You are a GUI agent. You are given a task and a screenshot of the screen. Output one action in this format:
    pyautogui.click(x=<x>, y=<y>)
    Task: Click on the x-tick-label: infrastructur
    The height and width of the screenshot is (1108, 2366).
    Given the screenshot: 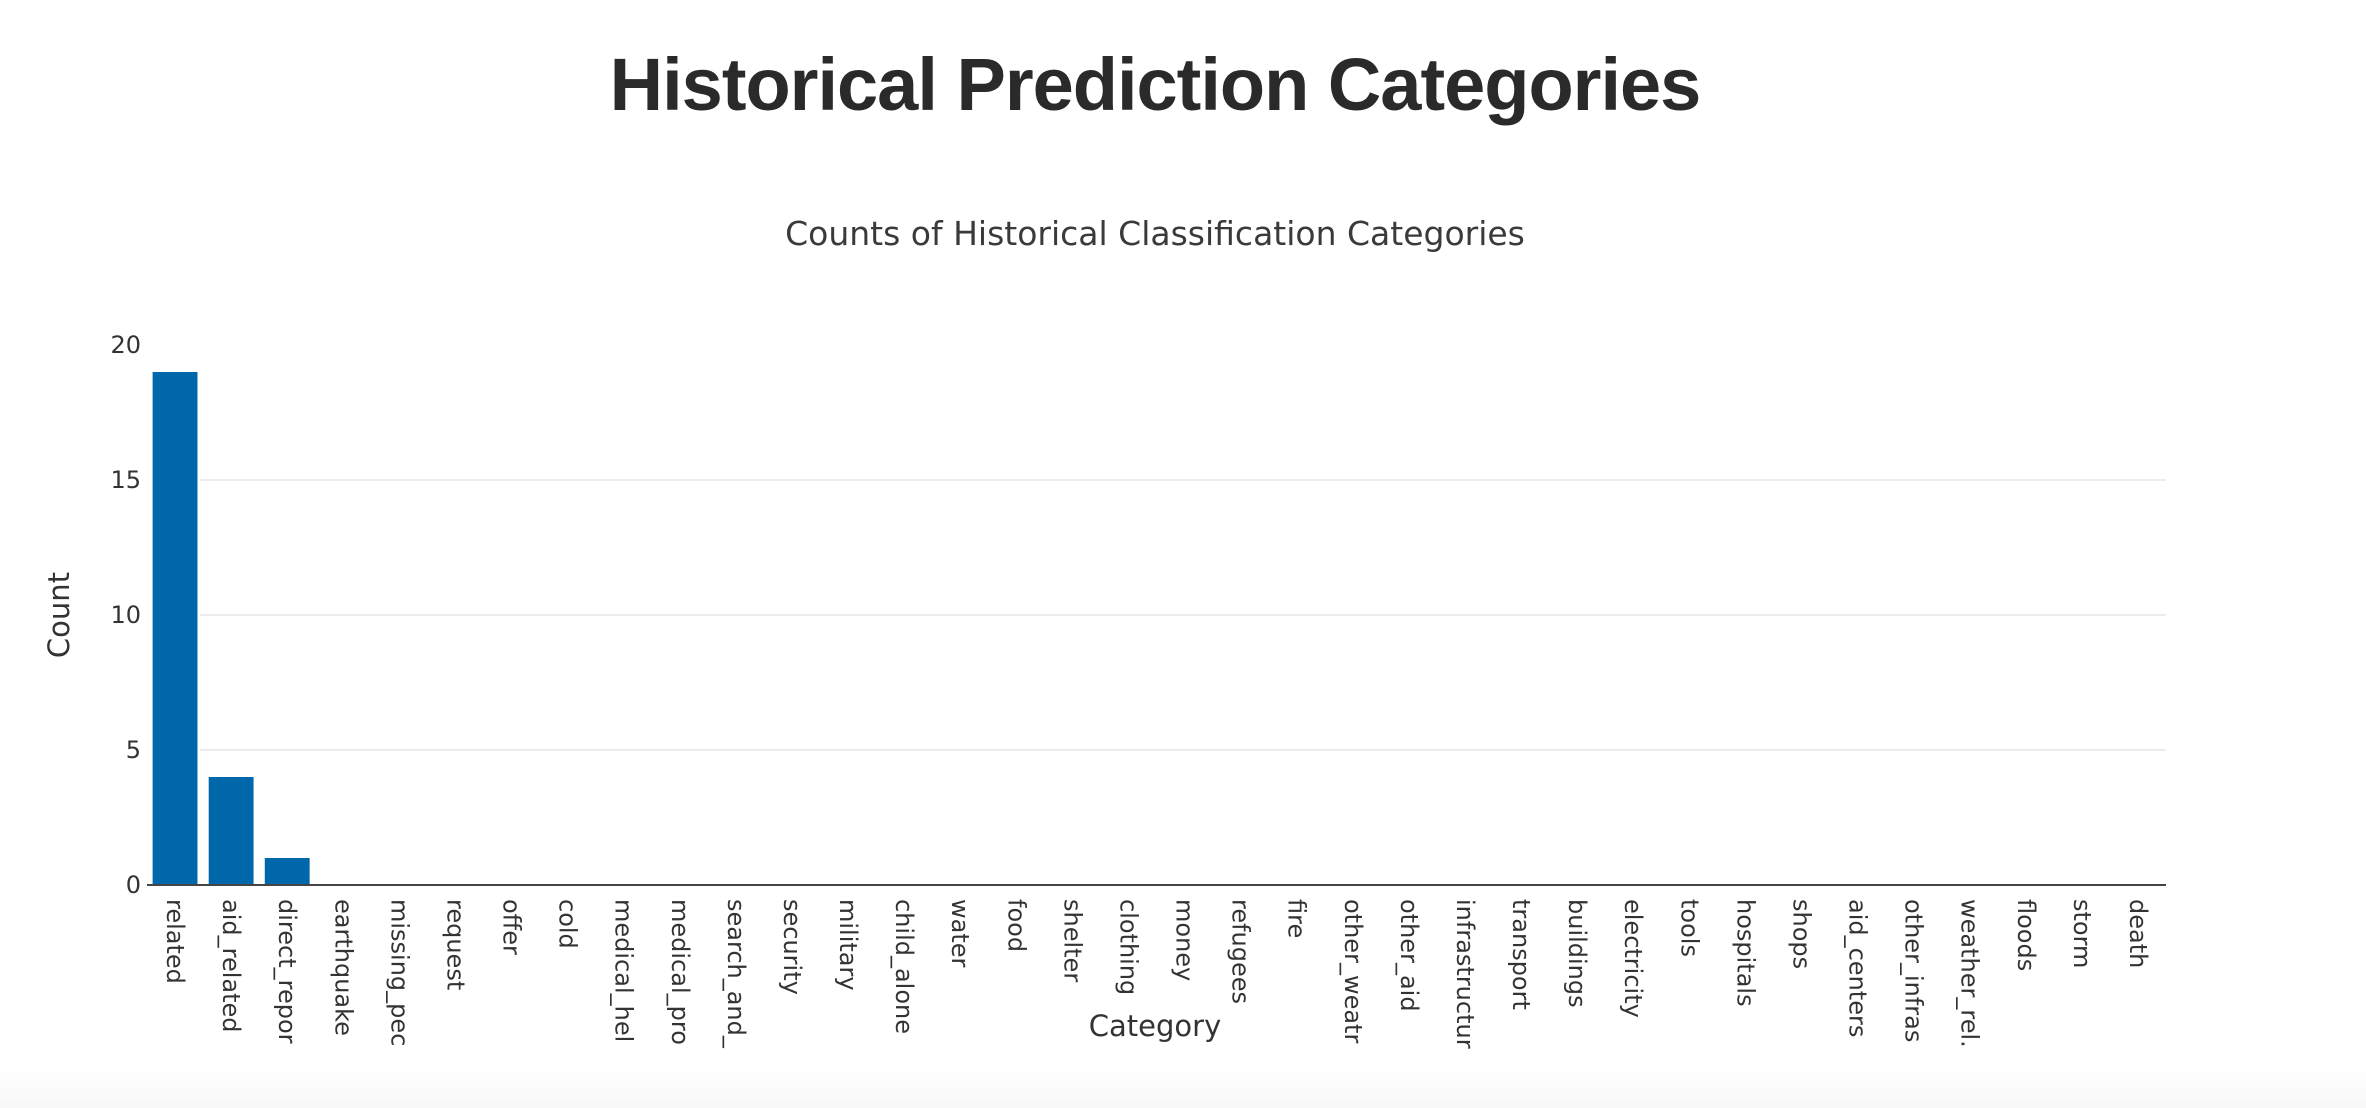 What is the action you would take?
    pyautogui.click(x=1465, y=974)
    